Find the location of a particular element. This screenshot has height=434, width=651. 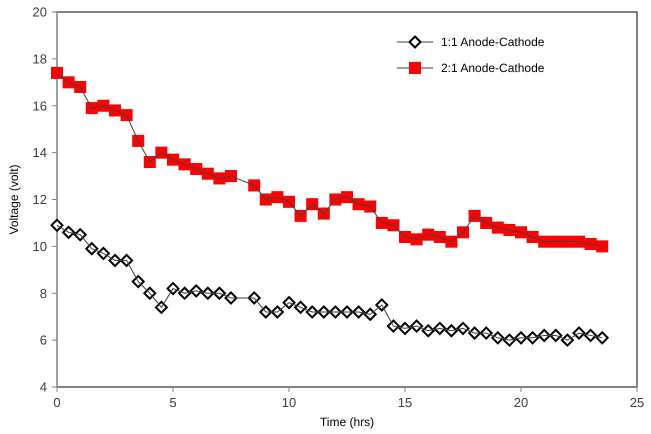

x-tick-label: 20 is located at coordinates (521, 402).